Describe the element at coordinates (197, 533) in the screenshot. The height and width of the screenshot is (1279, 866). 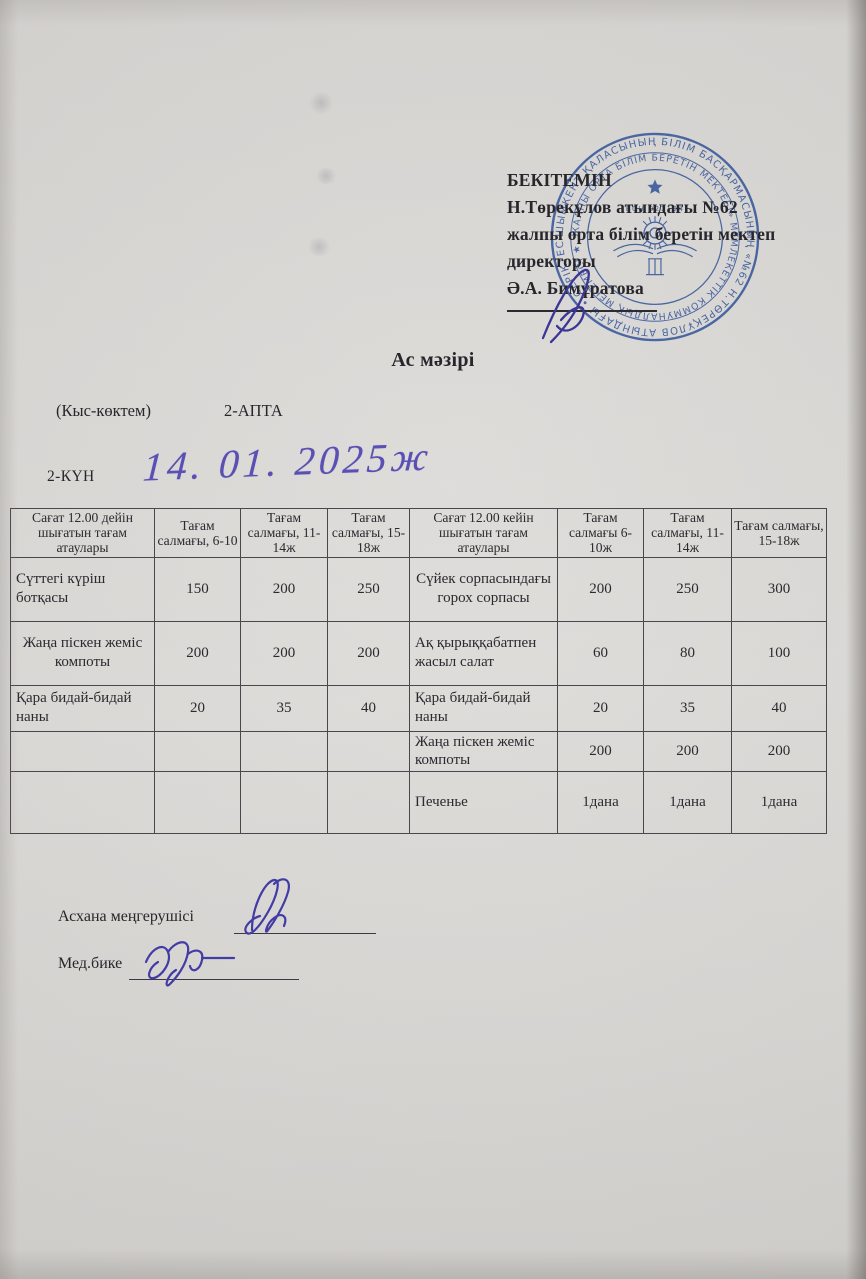
I see `column-header: Тағам салмағы, 6-10` at that location.